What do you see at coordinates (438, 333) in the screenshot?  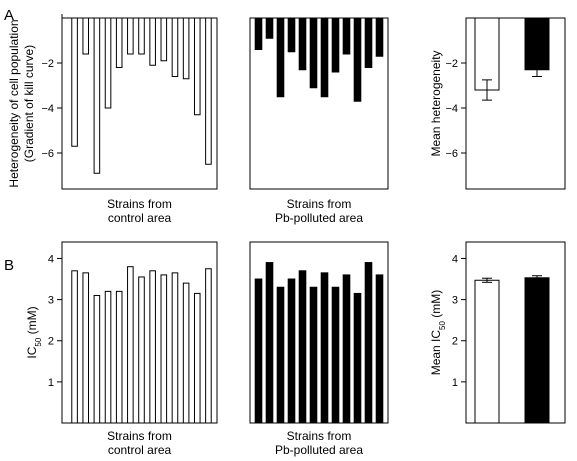 I see `y-axis-label: Mean IC50 (mM)` at bounding box center [438, 333].